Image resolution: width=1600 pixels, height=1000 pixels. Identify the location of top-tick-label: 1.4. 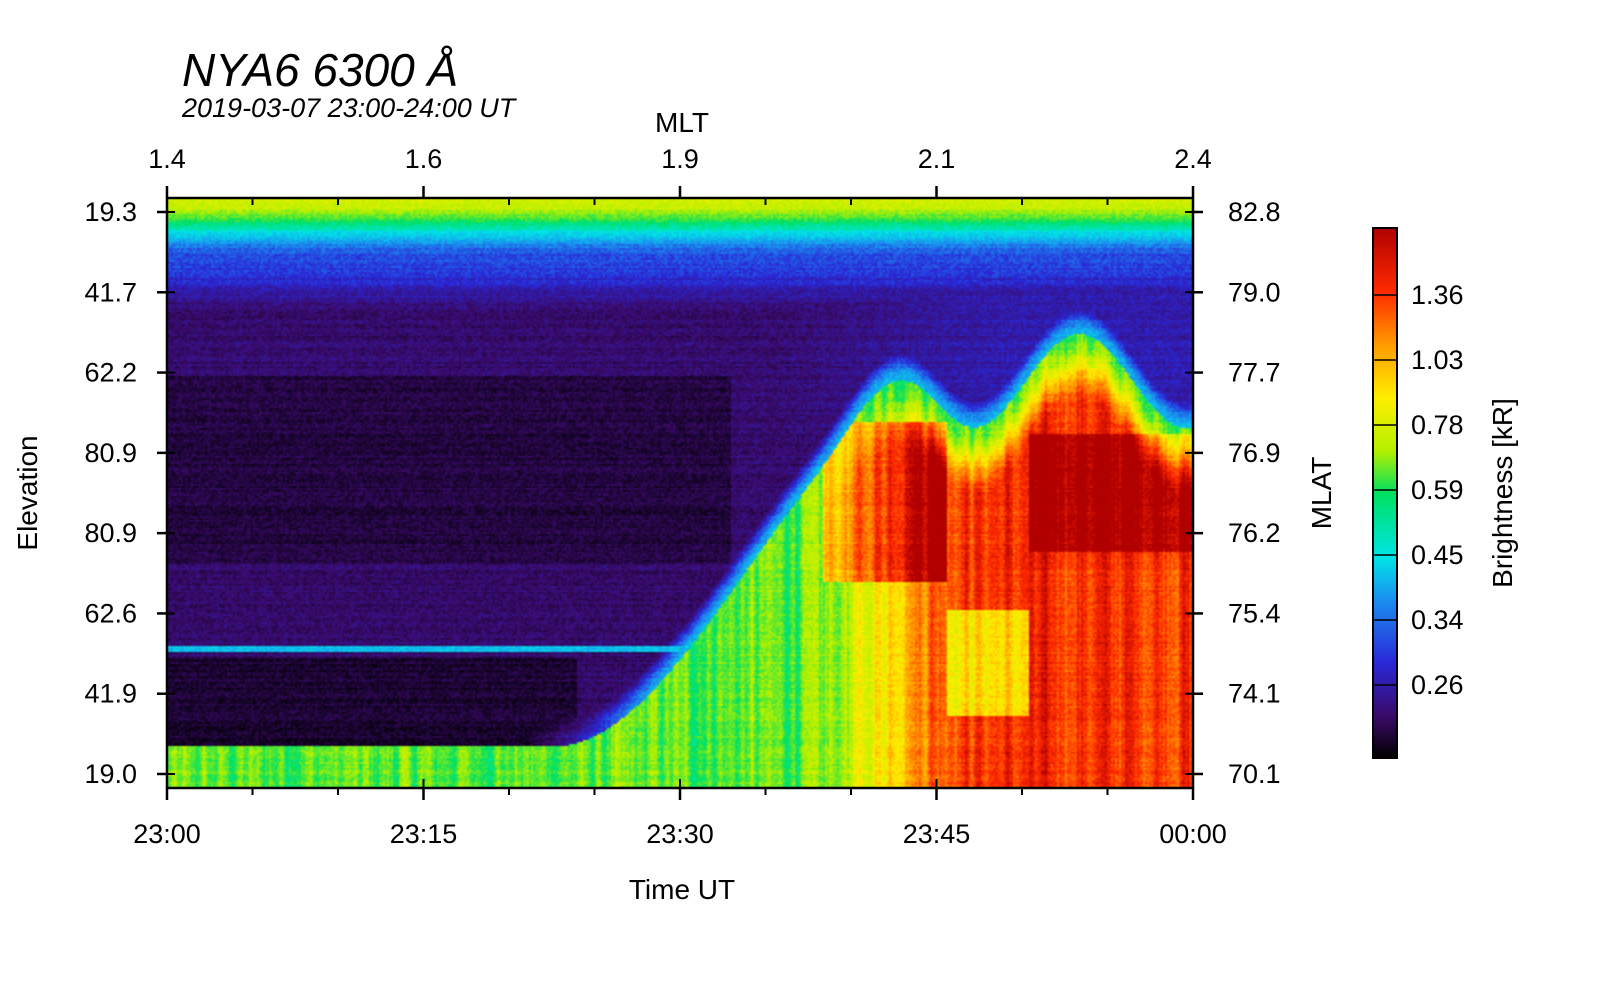
(167, 159).